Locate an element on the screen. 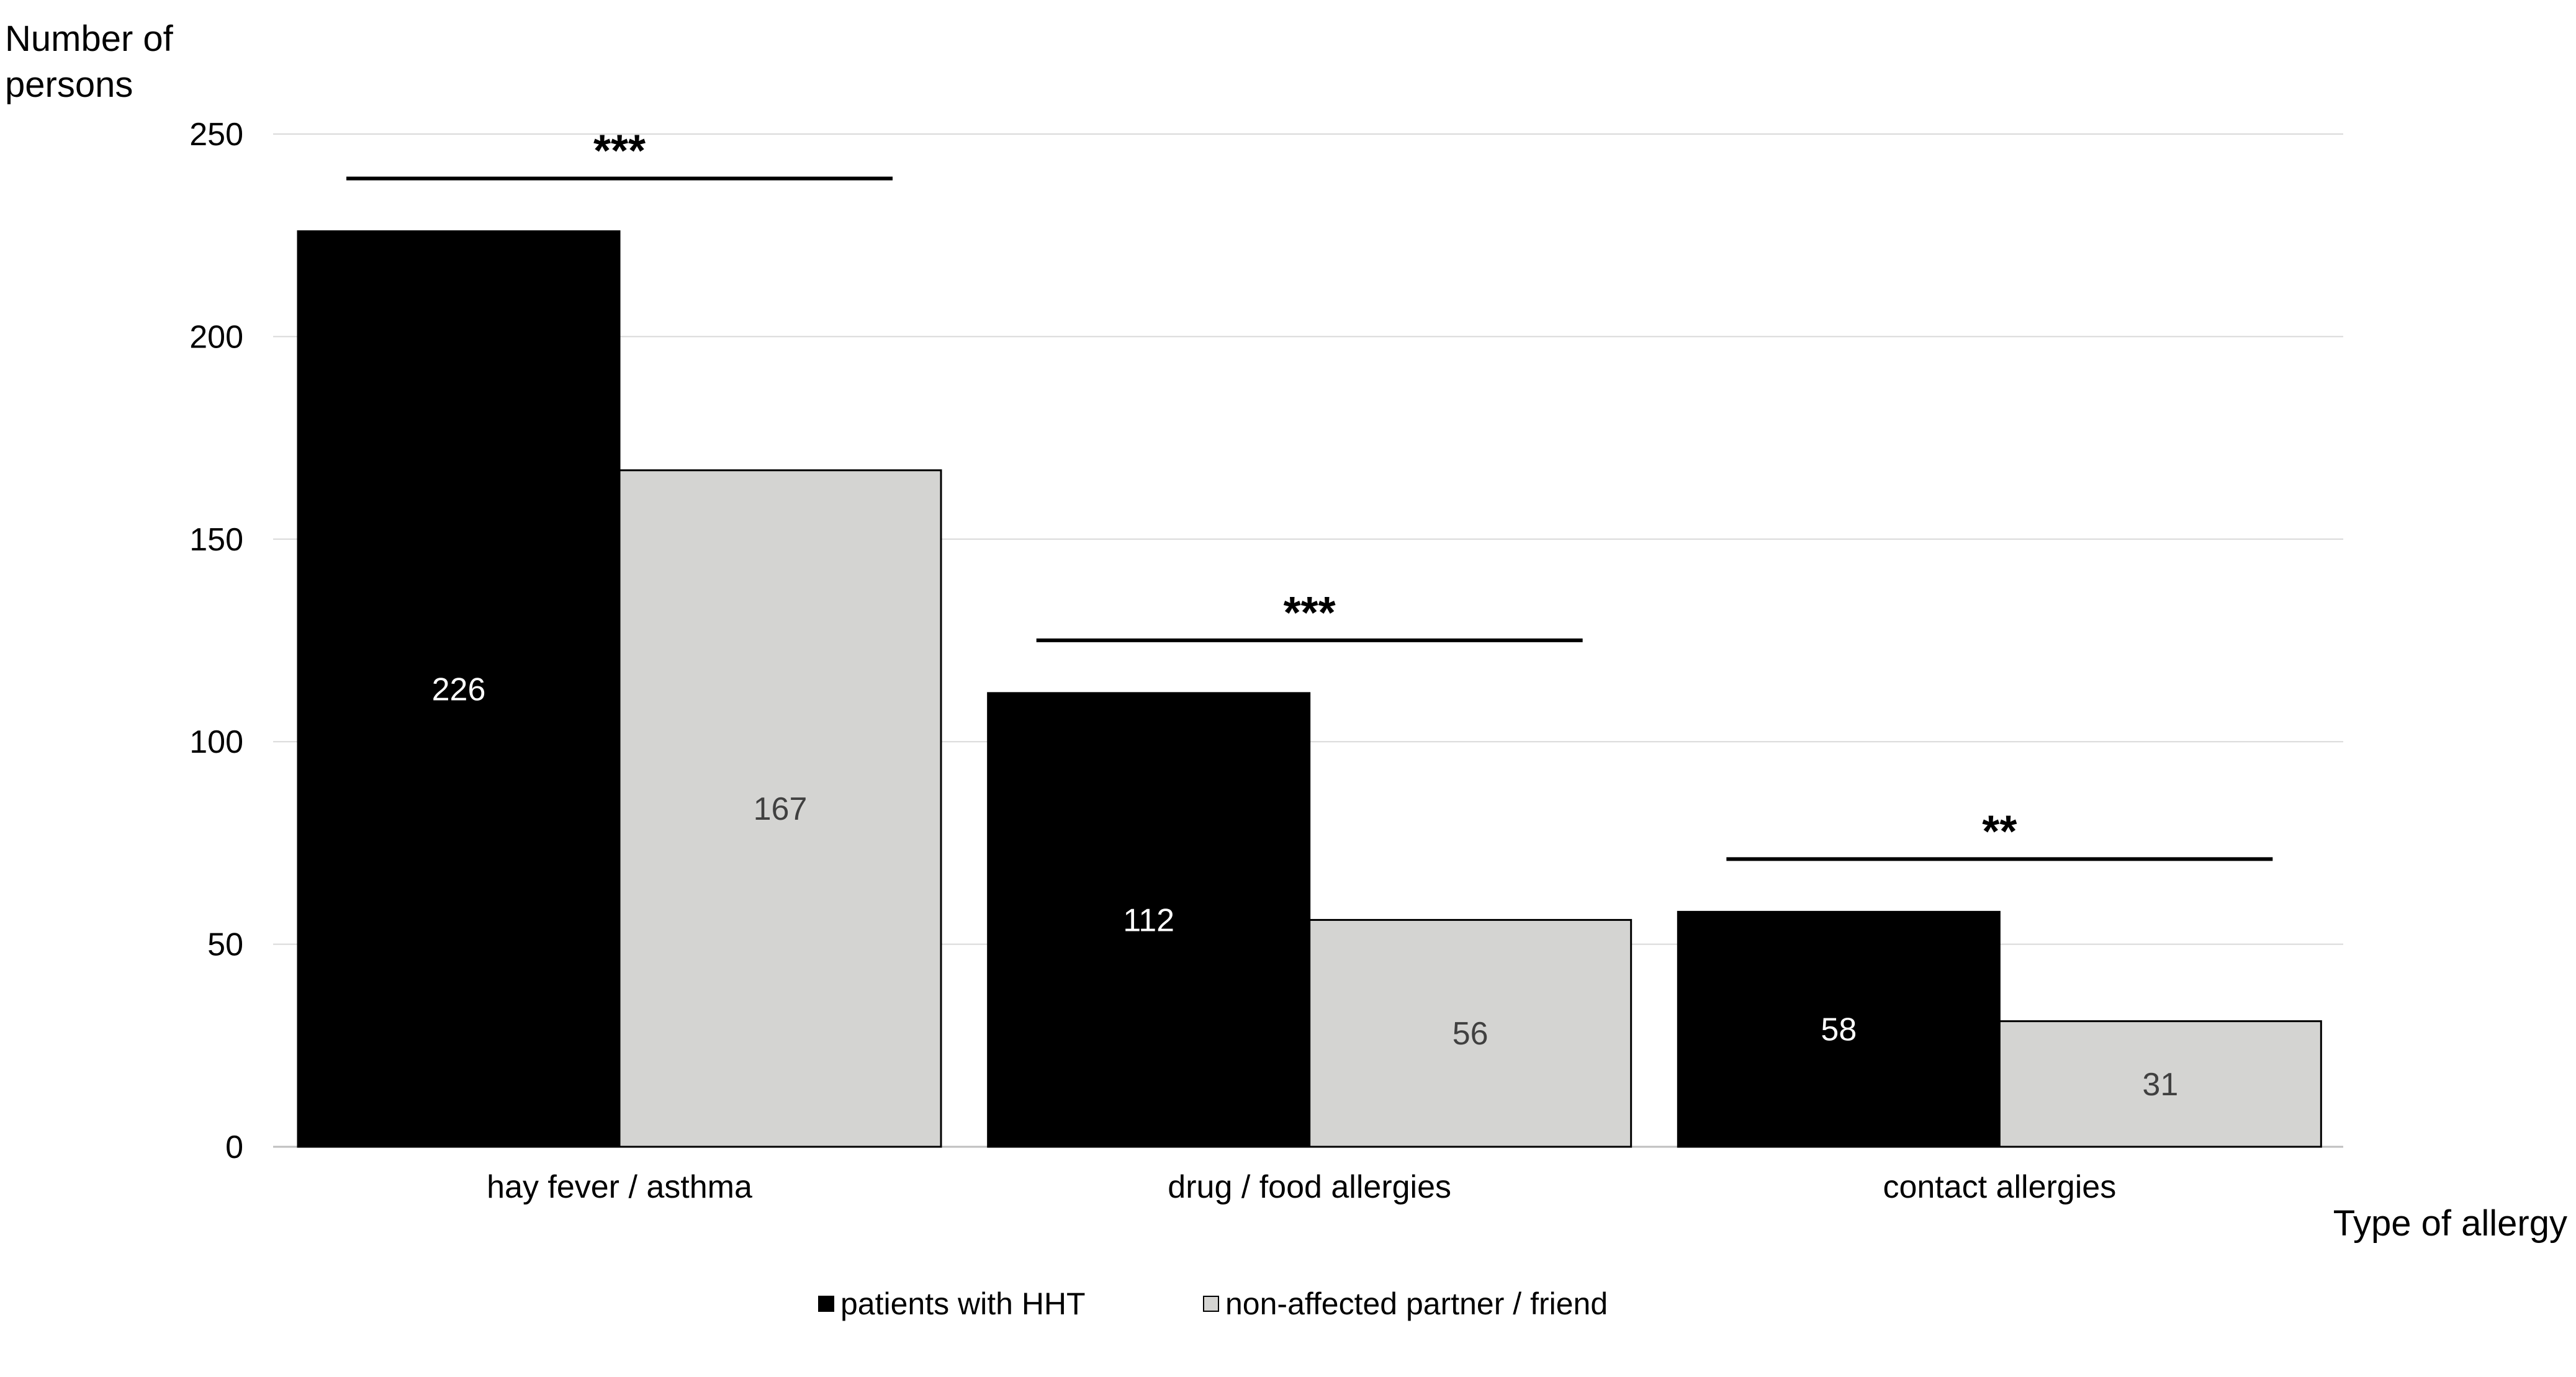 Image resolution: width=2576 pixels, height=1377 pixels. data-label: 226 is located at coordinates (459, 689).